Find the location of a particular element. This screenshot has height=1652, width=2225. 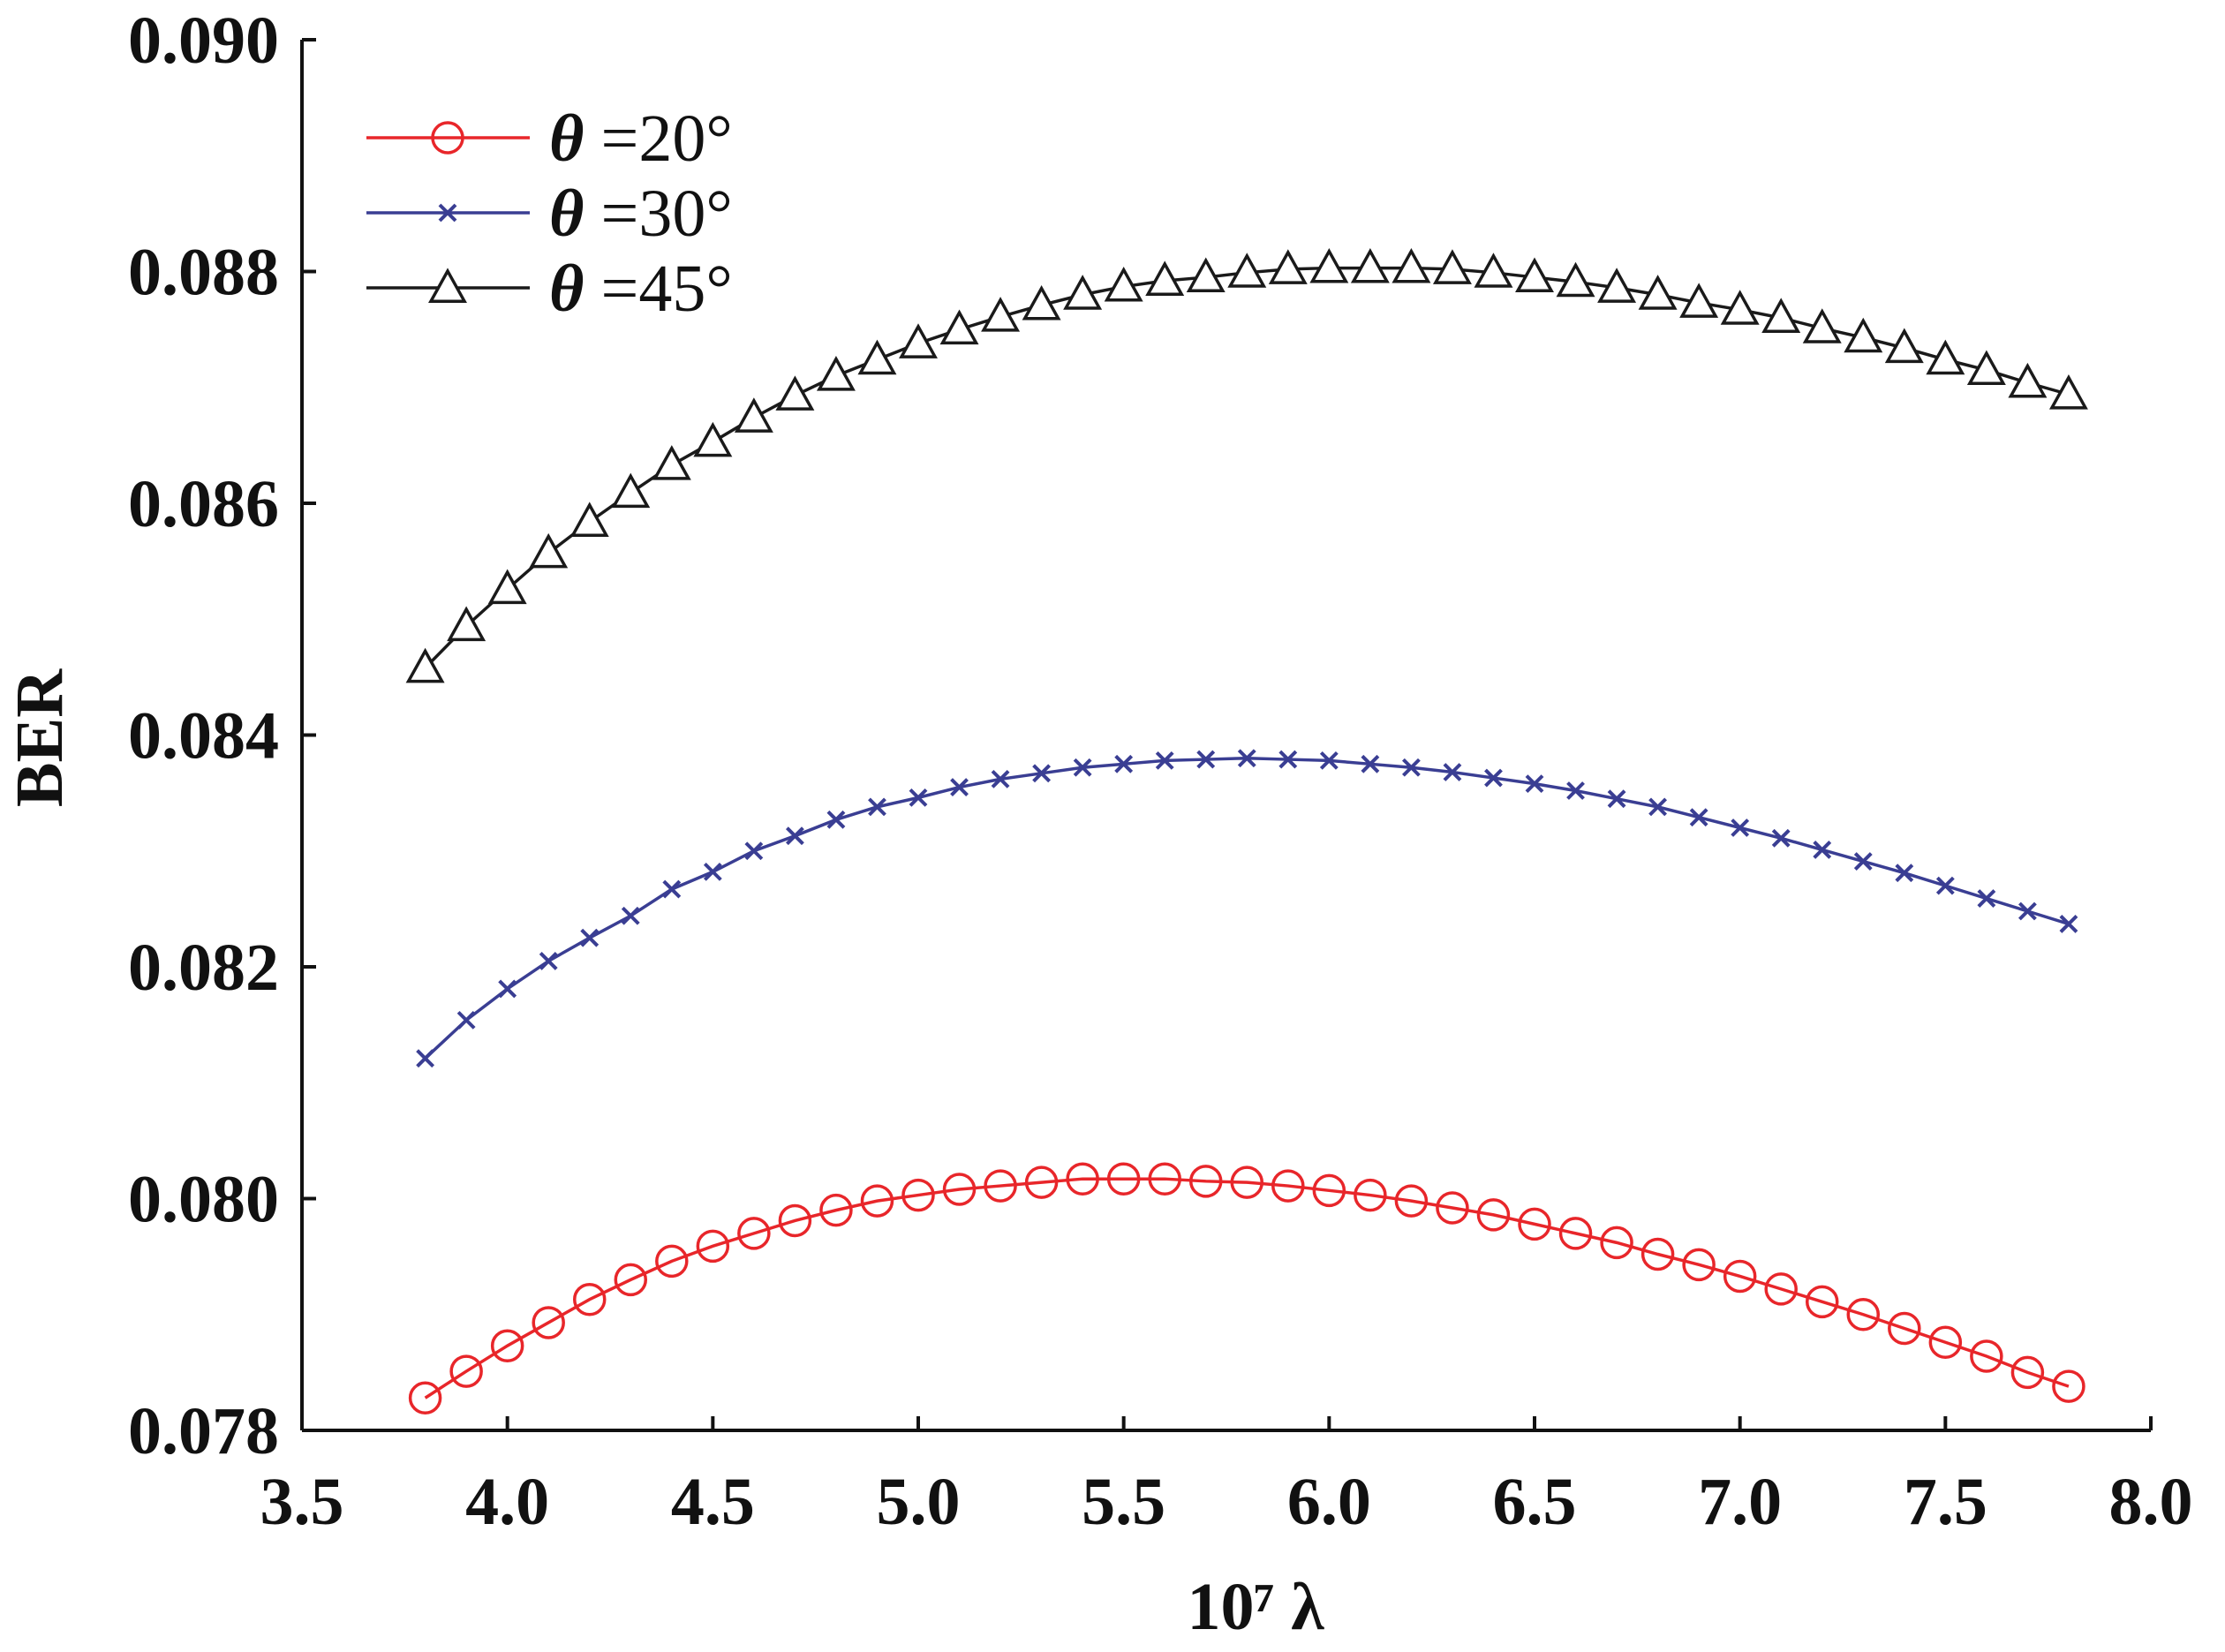

legend-value: =45° is located at coordinates (658, 289).